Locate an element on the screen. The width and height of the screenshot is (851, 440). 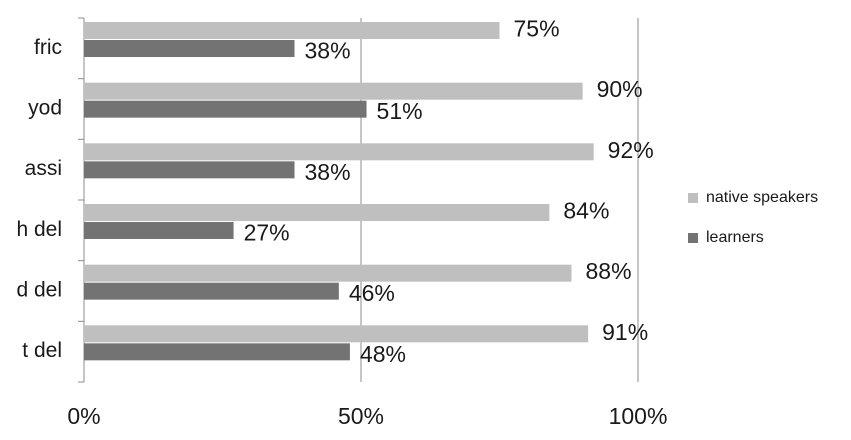
value-label: 75% is located at coordinates (537, 29).